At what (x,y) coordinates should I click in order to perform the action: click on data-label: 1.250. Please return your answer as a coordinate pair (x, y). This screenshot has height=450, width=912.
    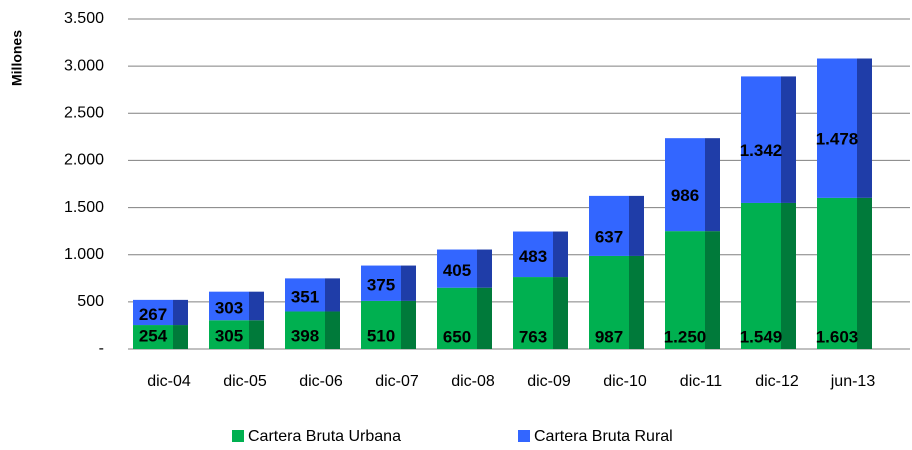
    Looking at the image, I should click on (685, 336).